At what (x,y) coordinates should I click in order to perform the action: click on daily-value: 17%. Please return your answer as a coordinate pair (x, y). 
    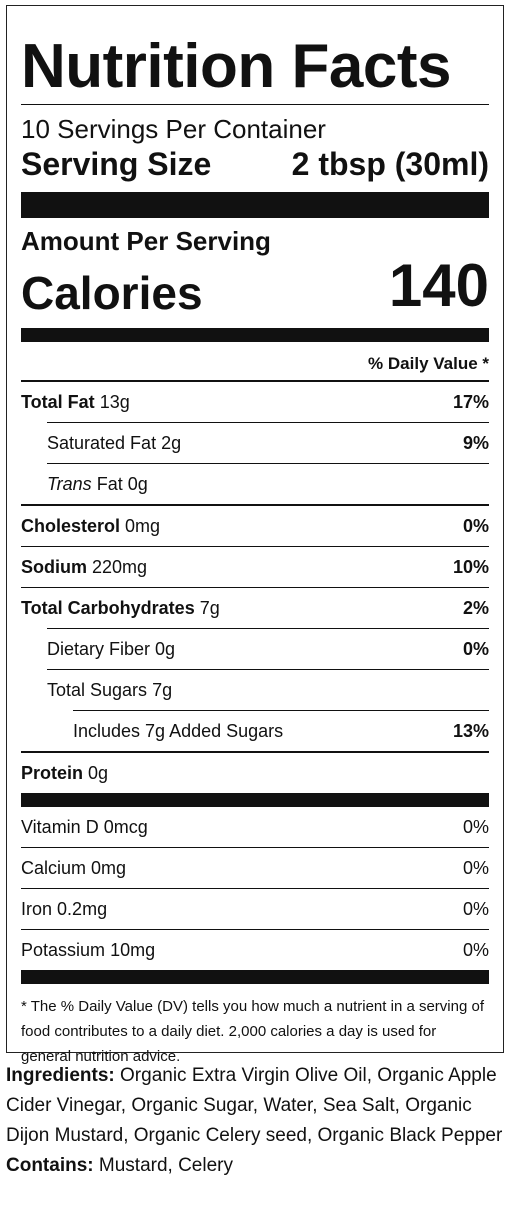
    Looking at the image, I should click on (470, 401).